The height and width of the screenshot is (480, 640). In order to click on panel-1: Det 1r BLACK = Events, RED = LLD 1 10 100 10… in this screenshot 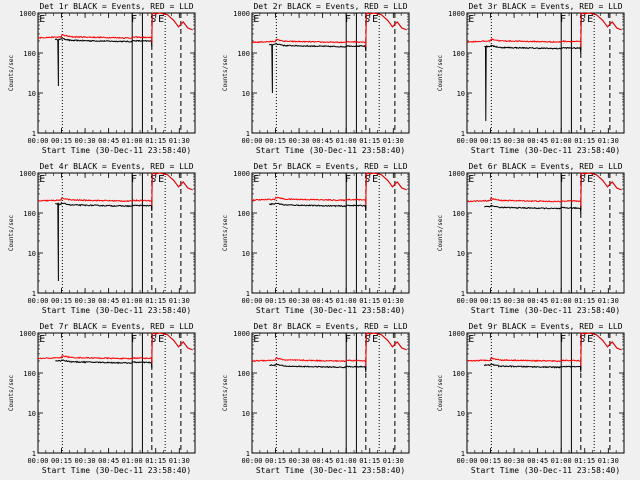, I will do `click(102, 78)`.